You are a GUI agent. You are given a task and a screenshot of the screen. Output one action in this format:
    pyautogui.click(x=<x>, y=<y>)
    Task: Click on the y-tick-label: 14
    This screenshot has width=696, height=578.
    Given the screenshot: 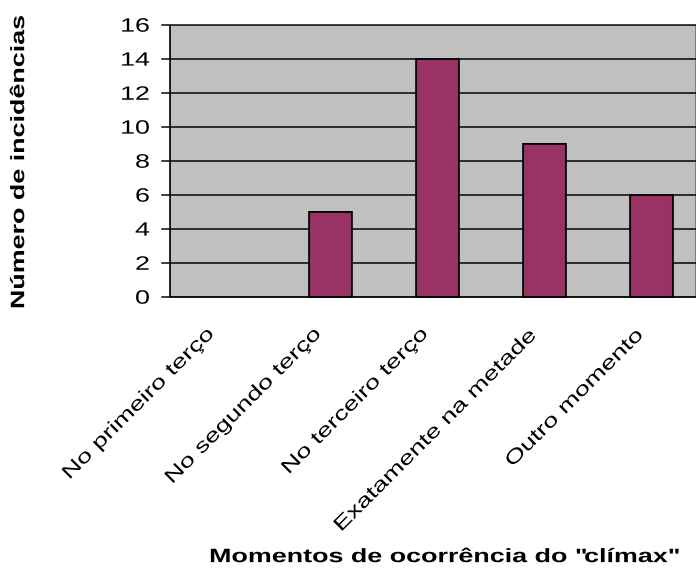 What is the action you would take?
    pyautogui.click(x=136, y=59)
    